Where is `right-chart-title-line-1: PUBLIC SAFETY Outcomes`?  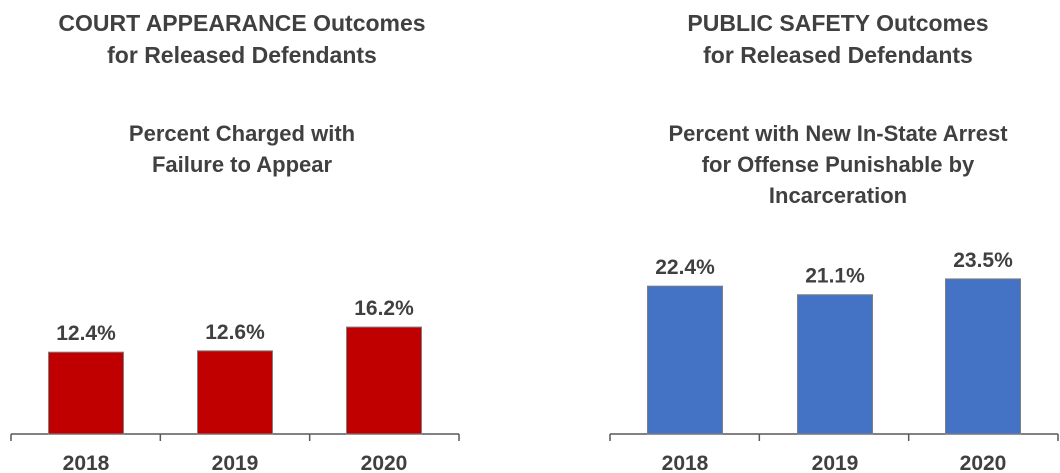
right-chart-title-line-1: PUBLIC SAFETY Outcomes is located at coordinates (838, 23).